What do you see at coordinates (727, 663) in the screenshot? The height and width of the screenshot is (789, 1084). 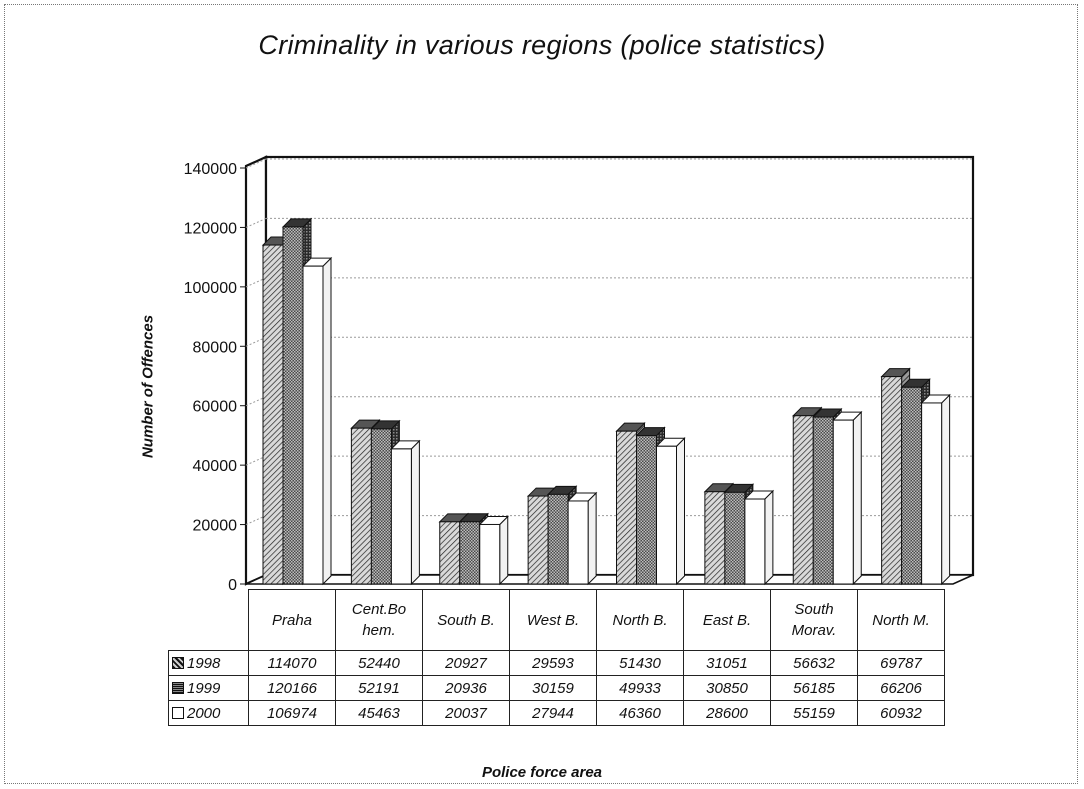 I see `data-label: 31051` at bounding box center [727, 663].